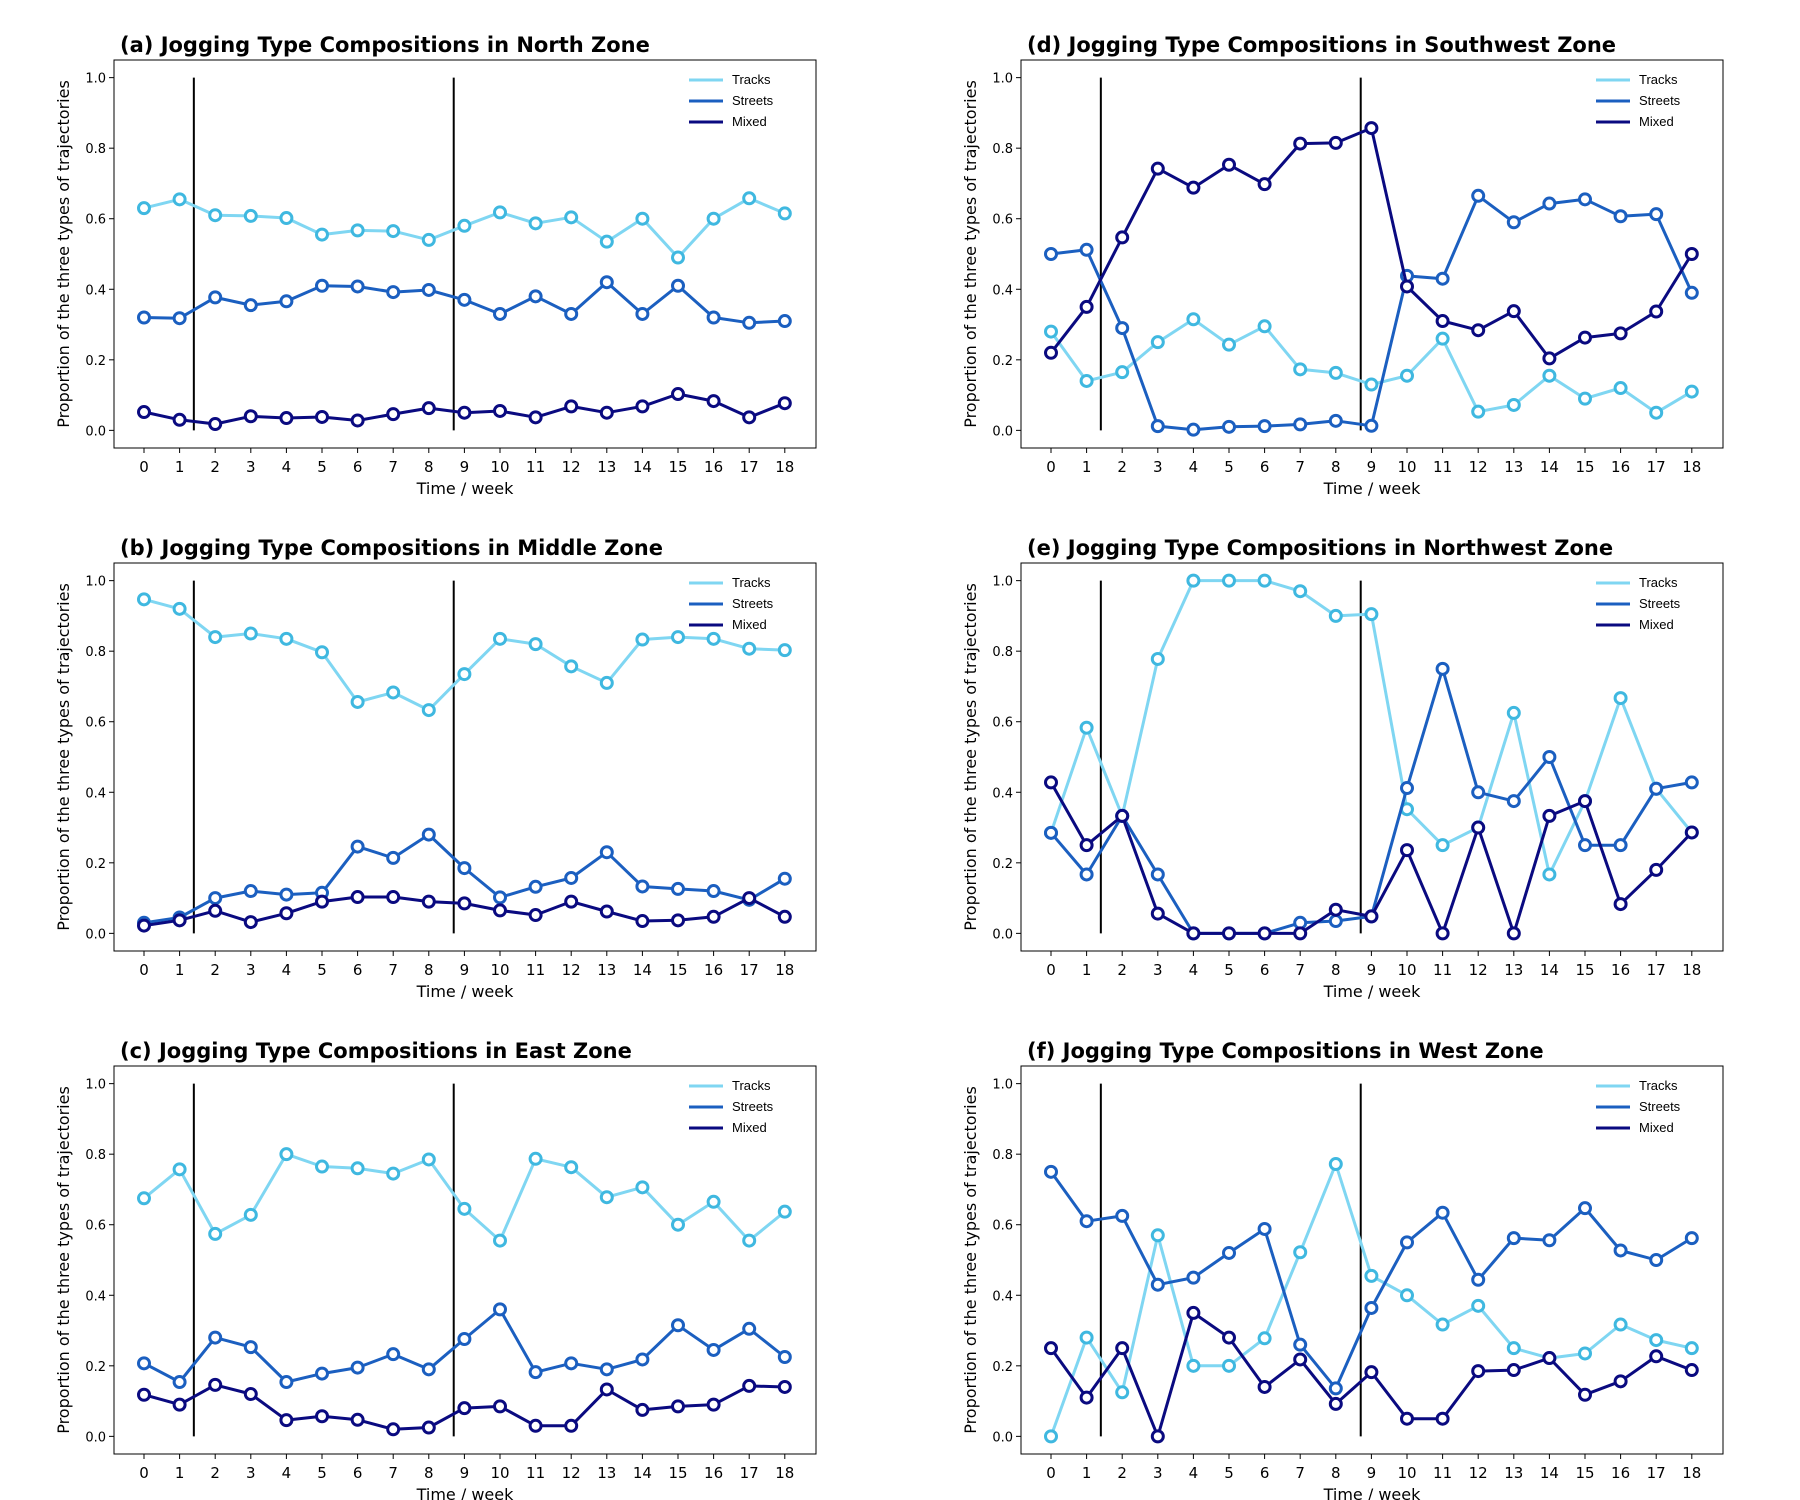  I want to click on y-tick-label: 0.8, so click(1002, 652).